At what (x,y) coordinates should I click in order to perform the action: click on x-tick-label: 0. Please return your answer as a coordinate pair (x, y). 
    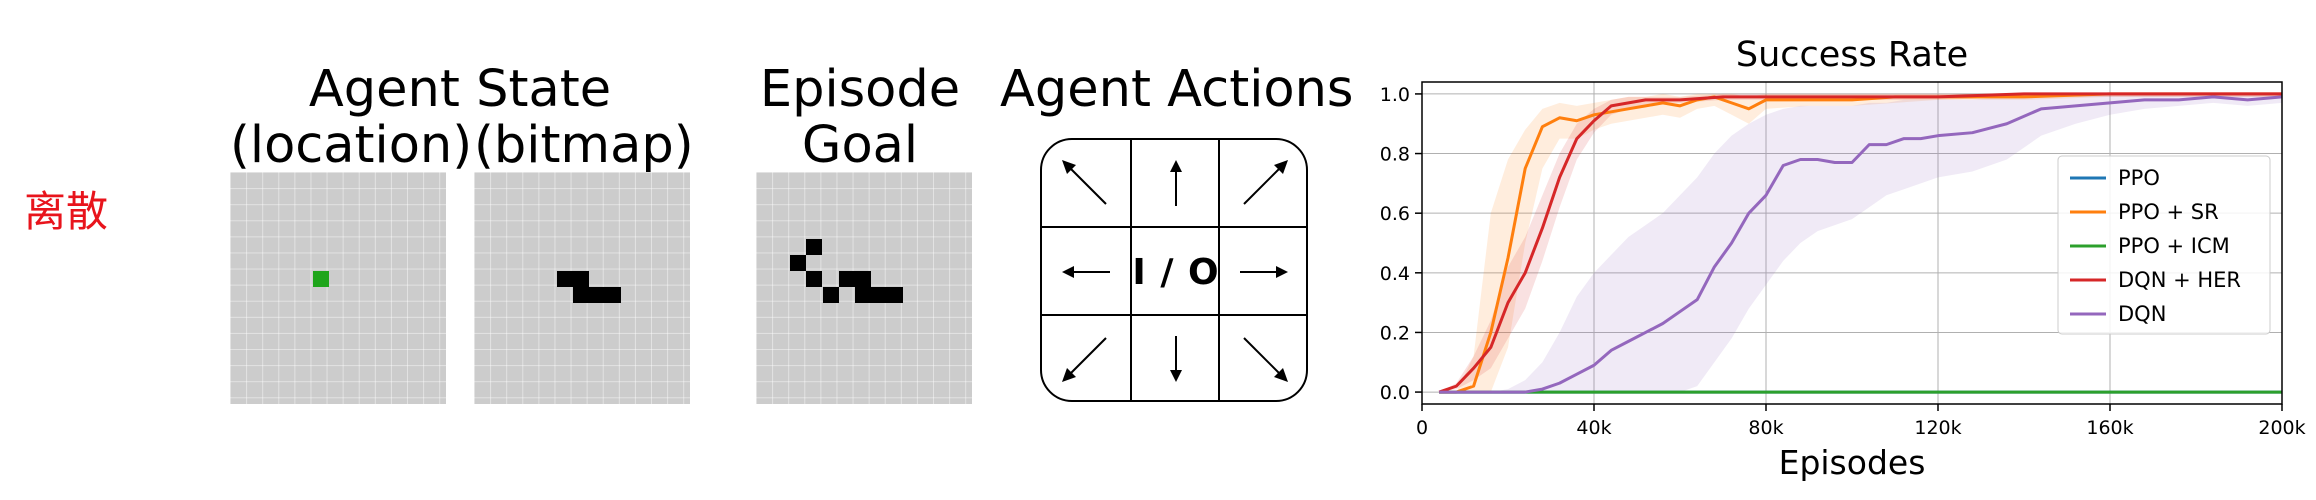
    Looking at the image, I should click on (1422, 428).